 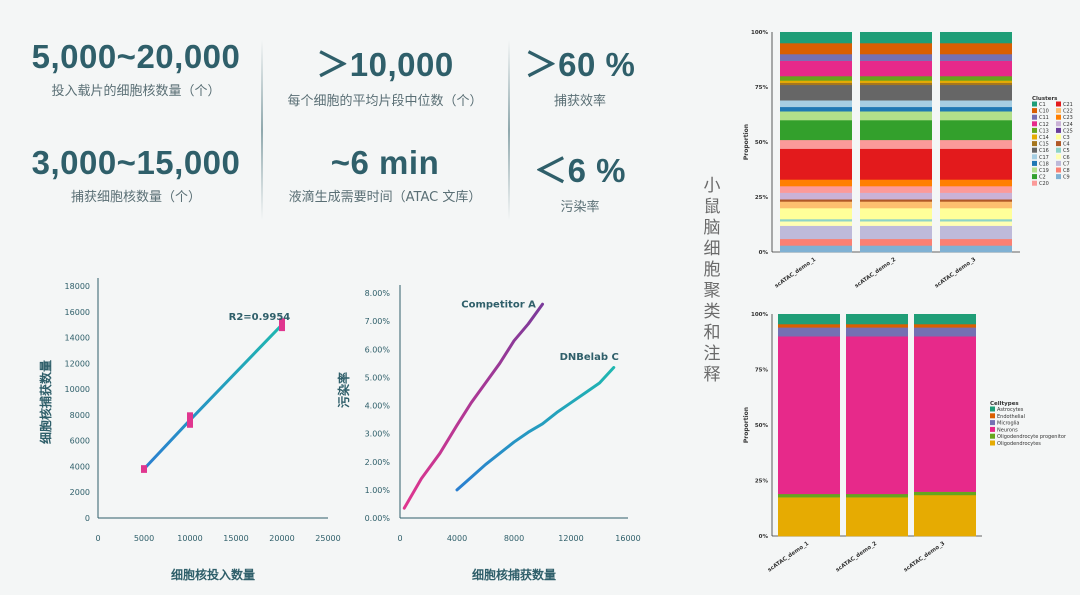 I want to click on stat-value: ~6 min, so click(x=385, y=162).